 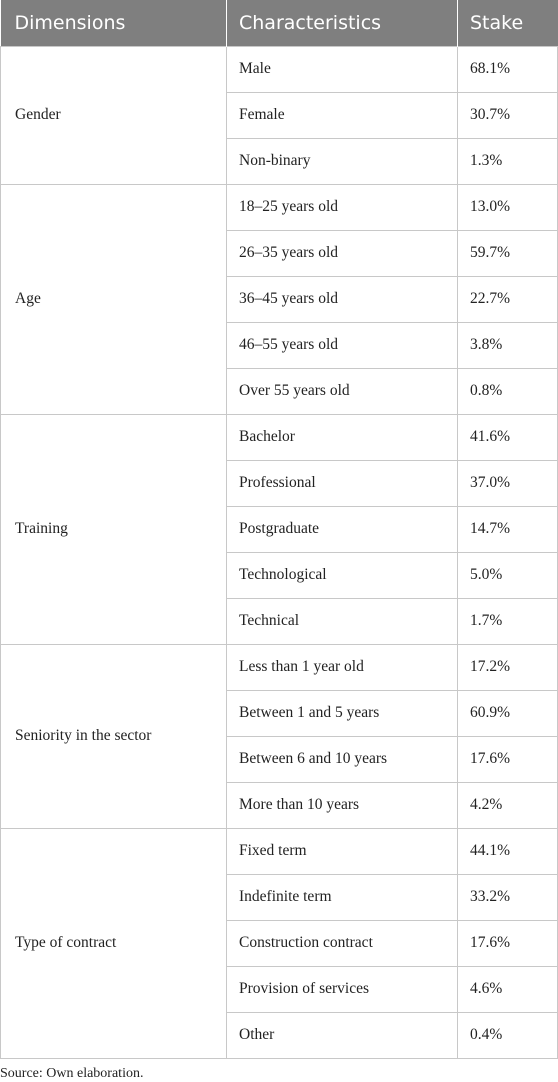 I want to click on table-row: Between 1 and 5 years 60.9%, so click(x=279, y=713).